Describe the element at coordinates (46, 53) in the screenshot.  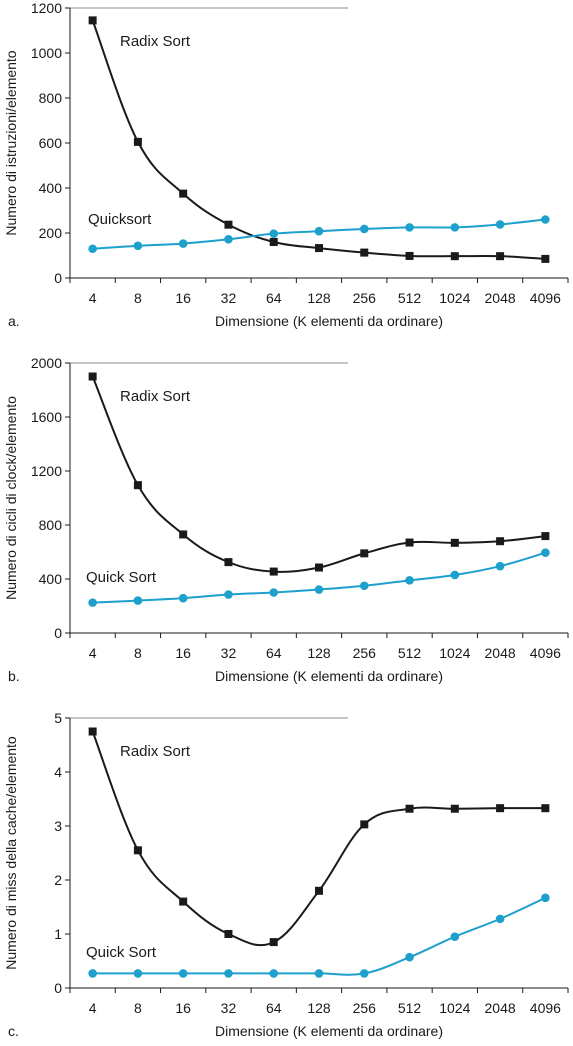
I see `y-tick-label: 1000` at that location.